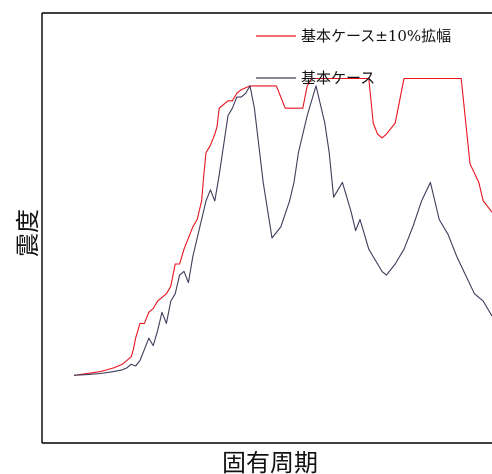 This screenshot has width=492, height=474. What do you see at coordinates (338, 78) in the screenshot?
I see `legend-label-series-2: 基本ケース` at bounding box center [338, 78].